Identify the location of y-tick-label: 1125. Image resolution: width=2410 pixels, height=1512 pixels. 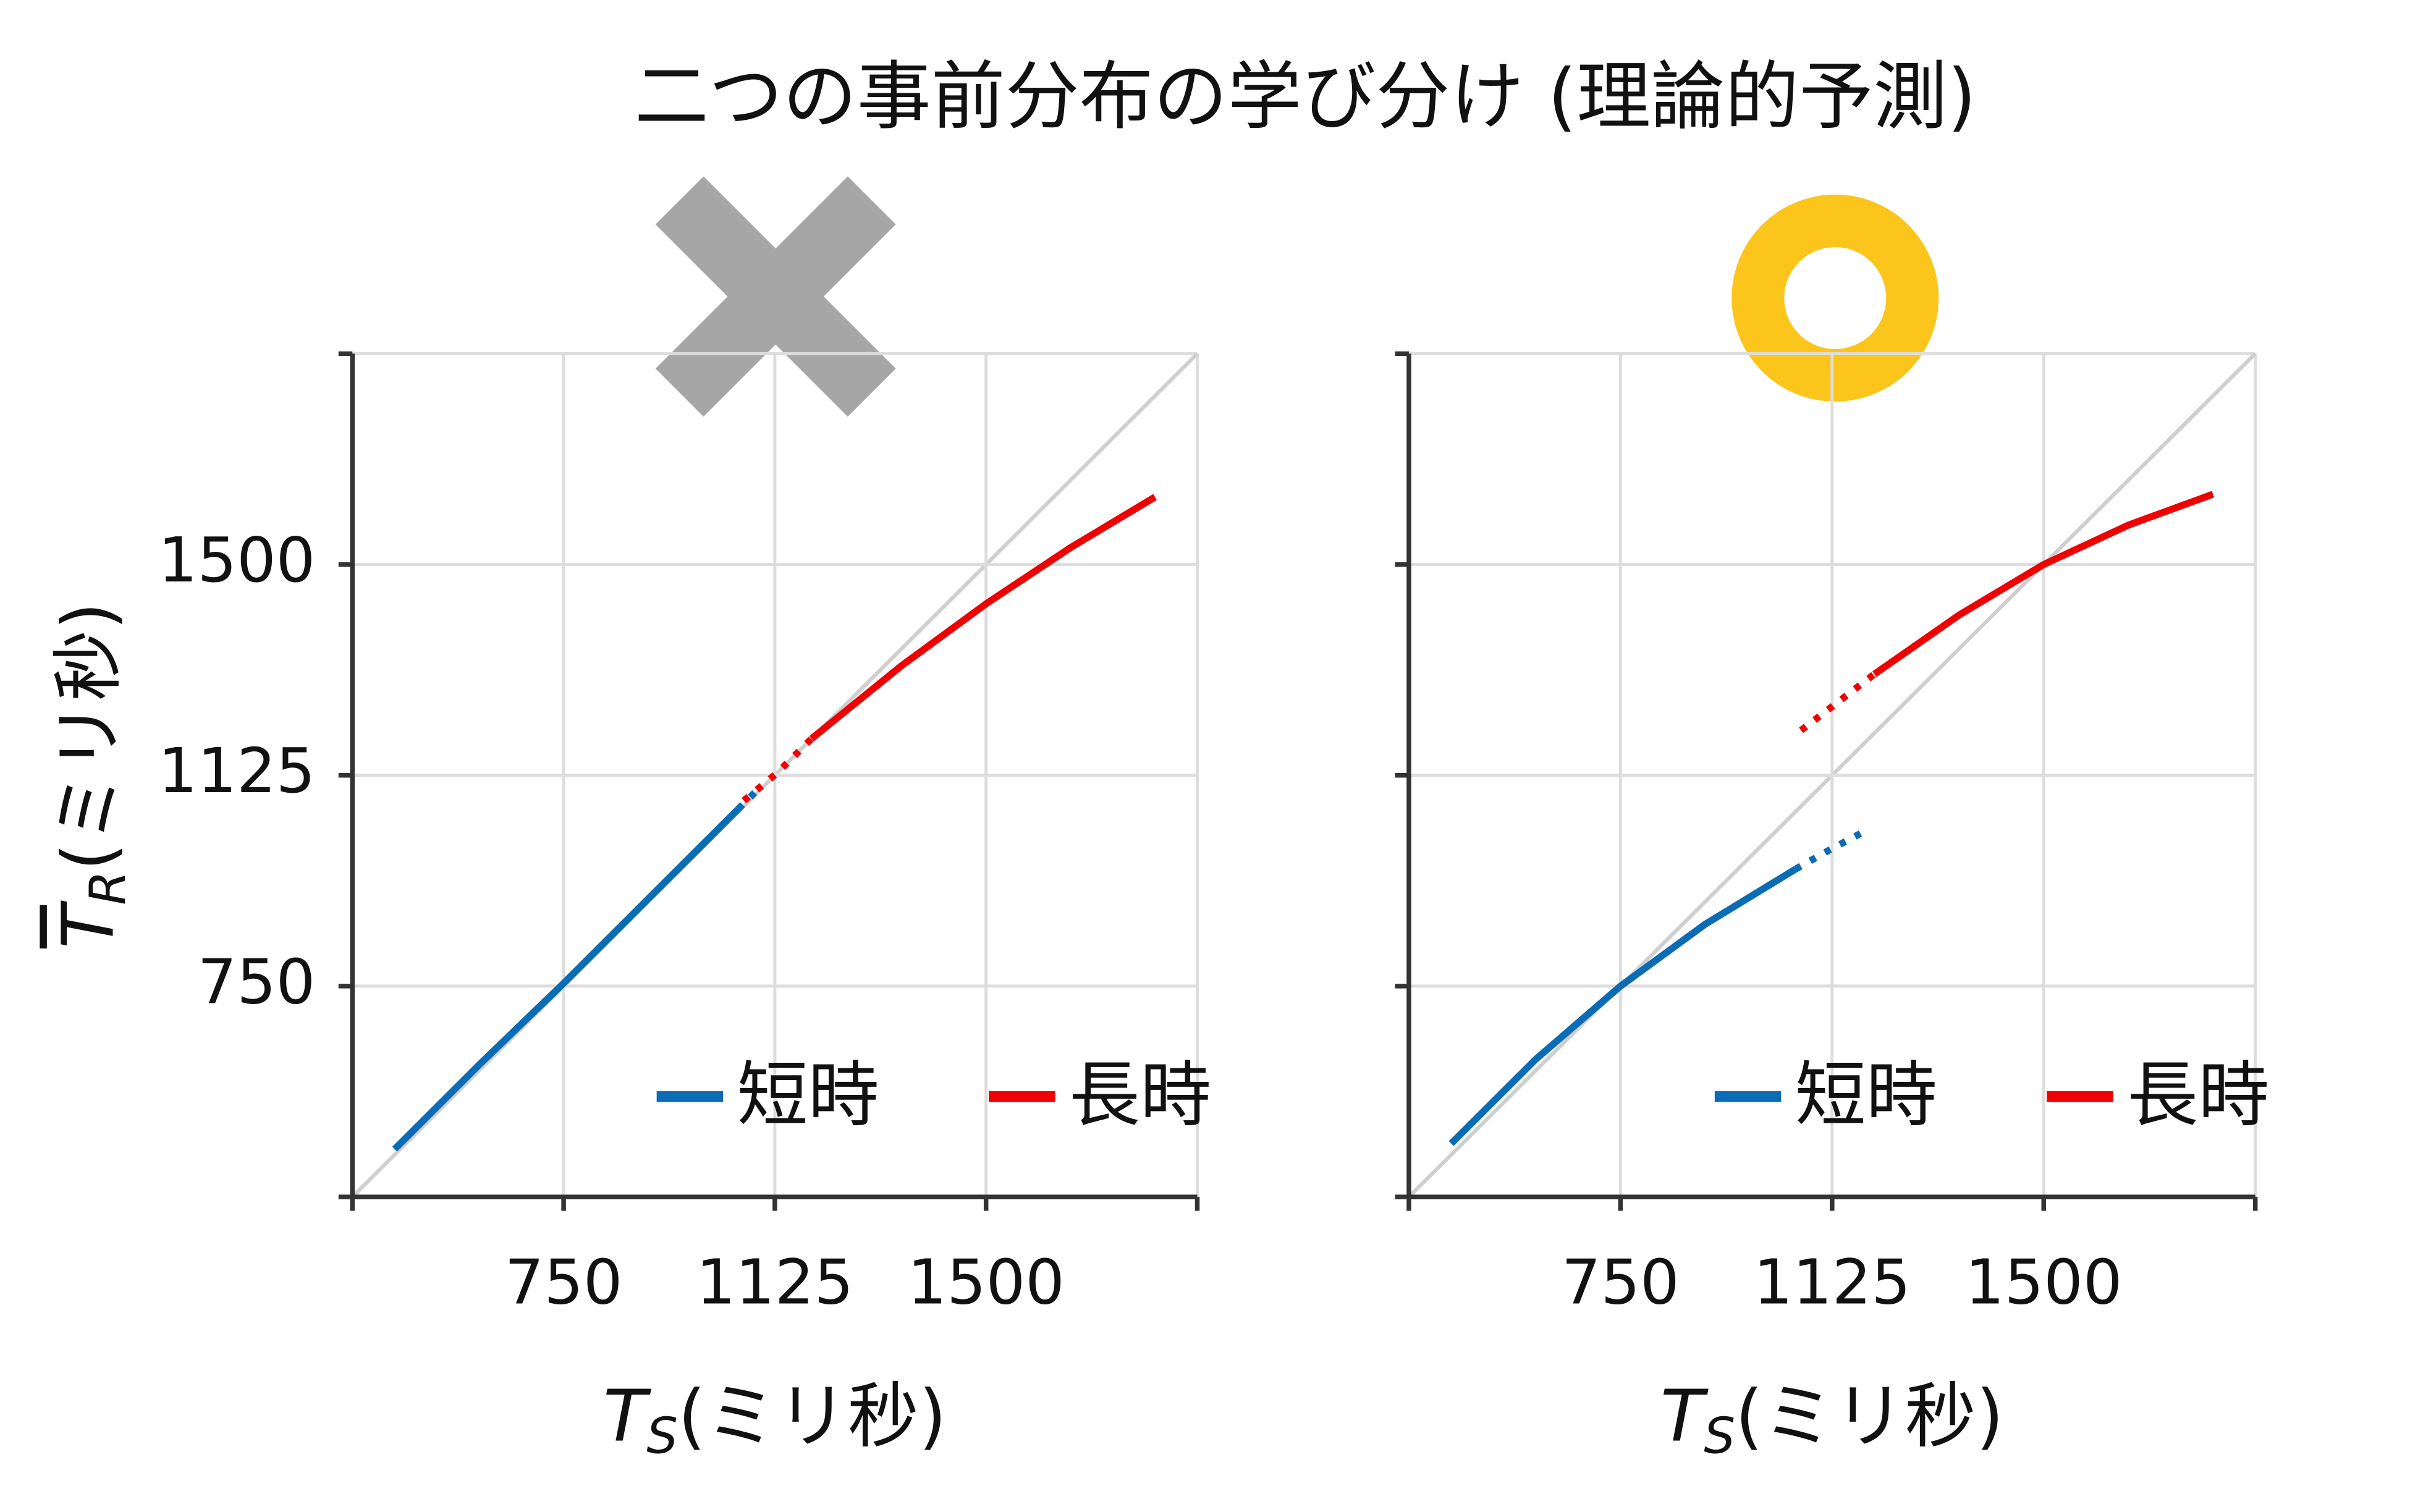
(236, 771).